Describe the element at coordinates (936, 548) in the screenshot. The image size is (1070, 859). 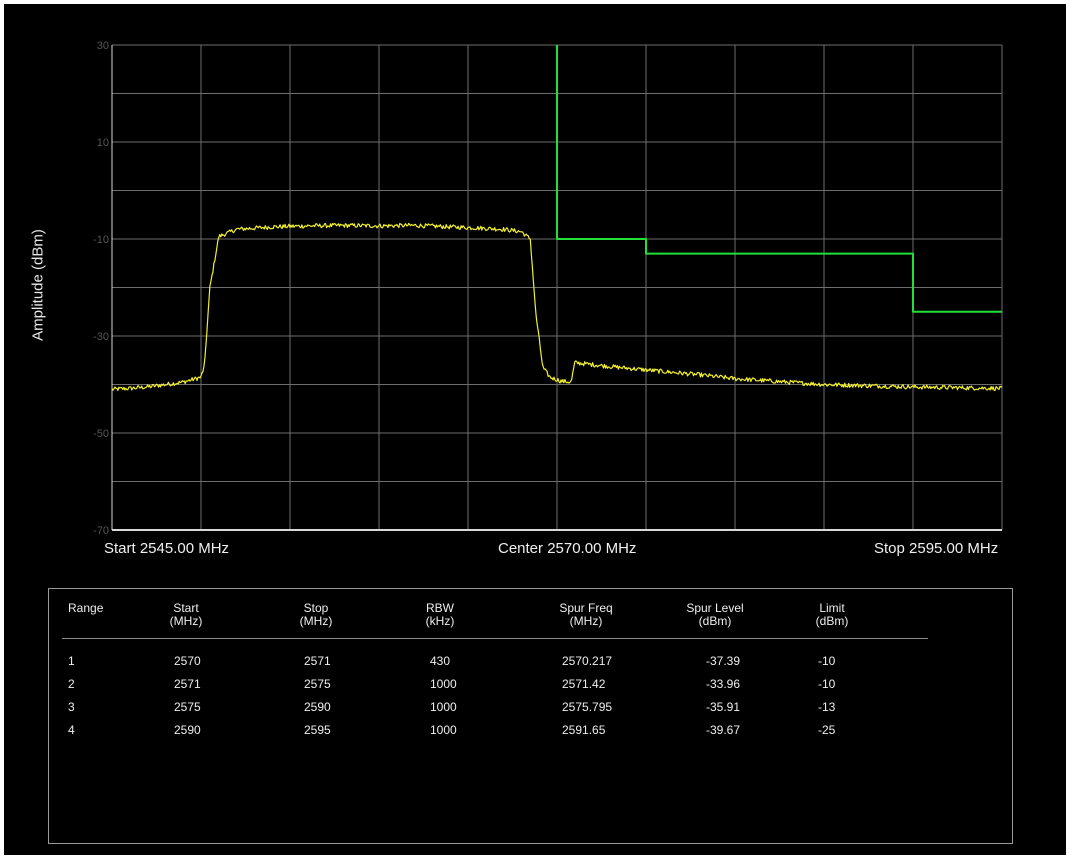
I see `x-tick-stop: Stop 2595.00 MHz` at that location.